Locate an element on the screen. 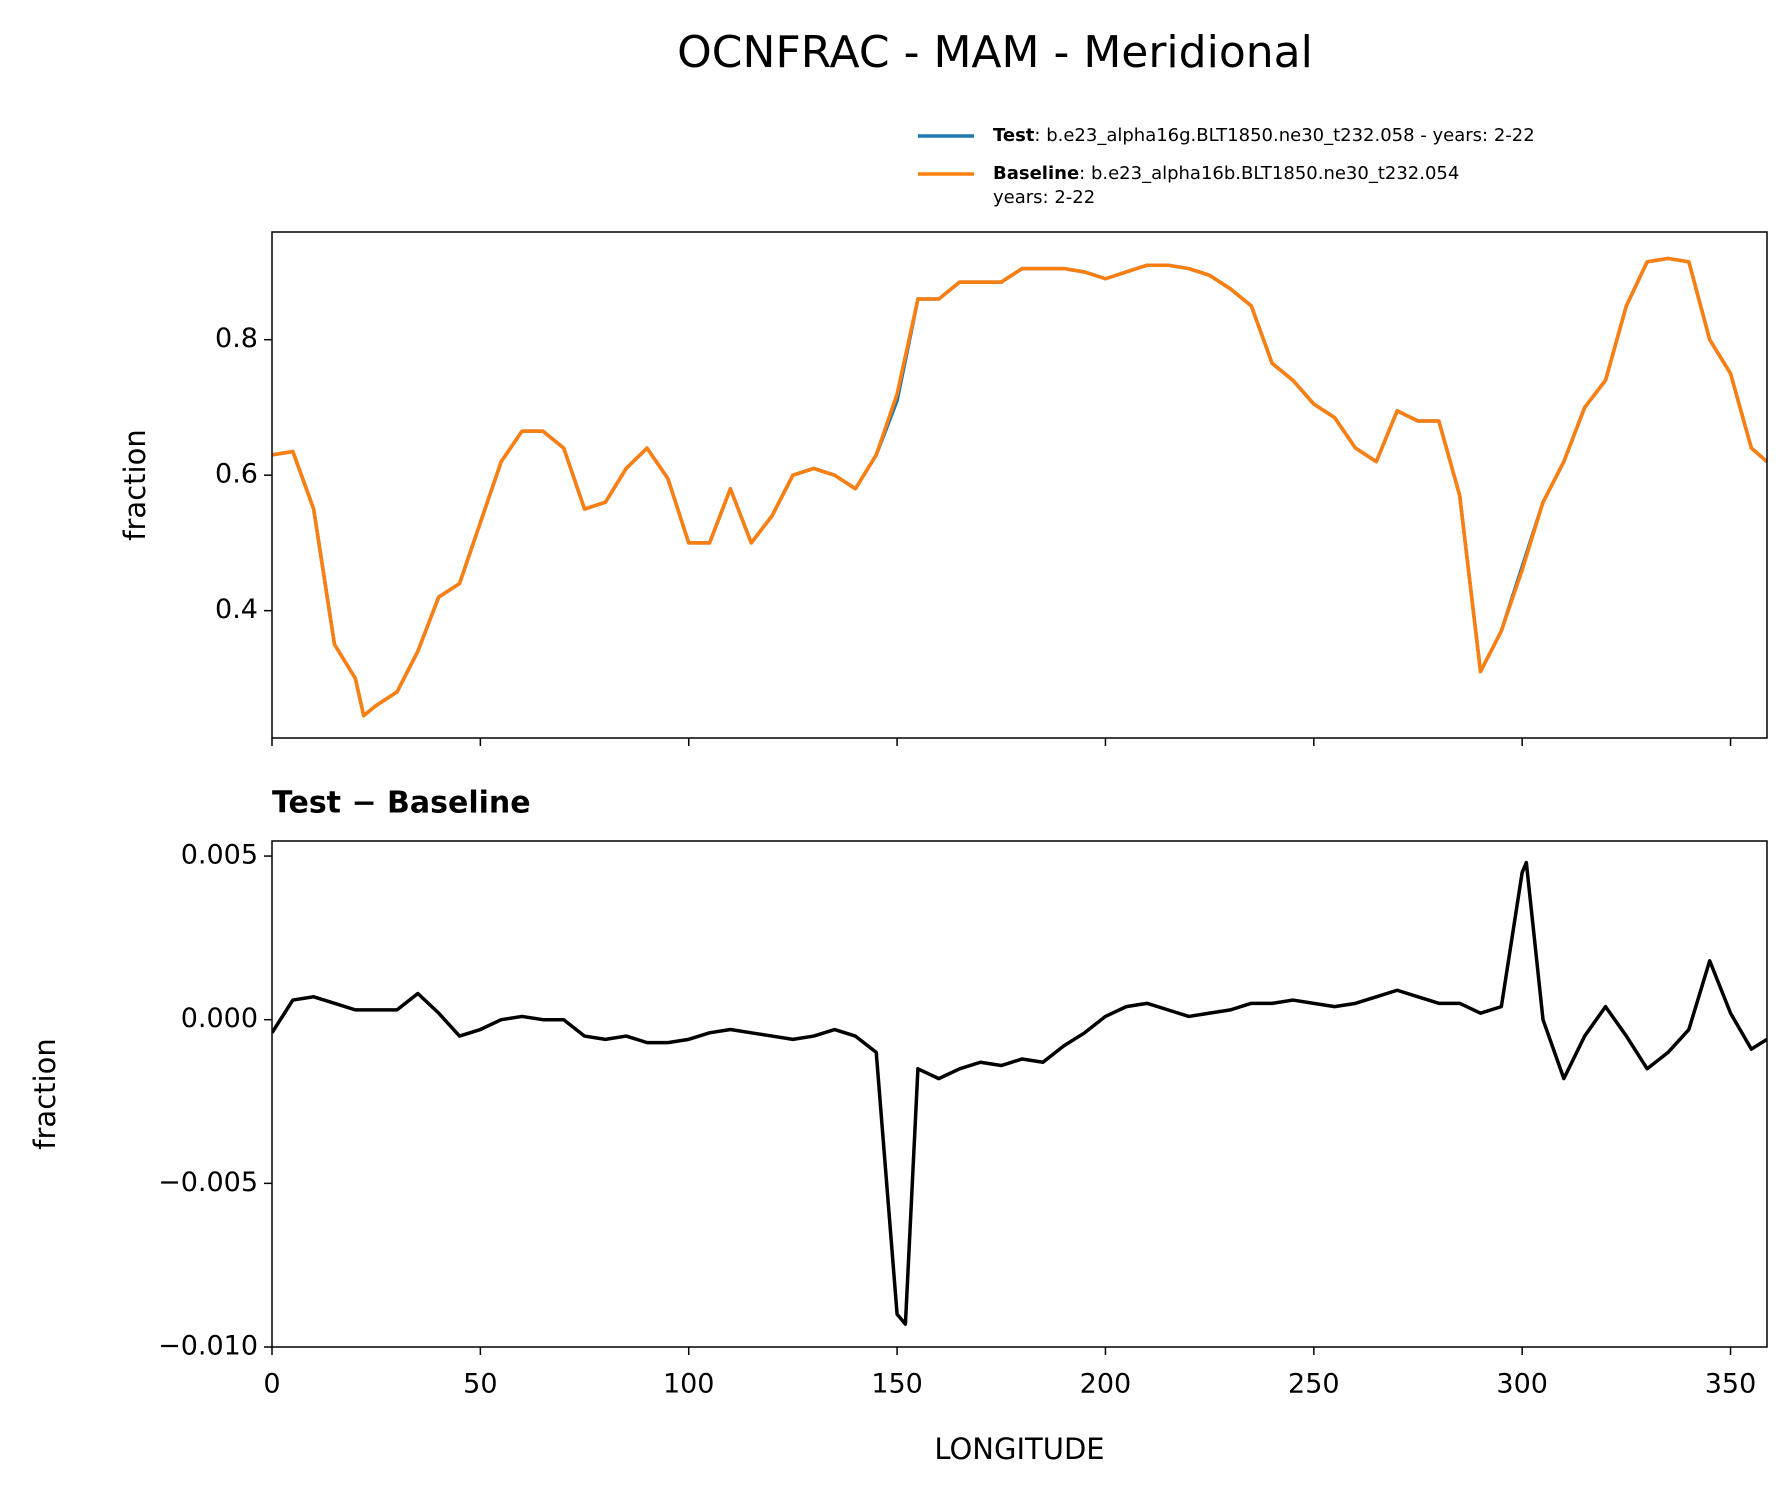 The height and width of the screenshot is (1496, 1791). legend-description: : b.e23_alpha16b.BLT1850.ne30_t232.054 is located at coordinates (1269, 173).